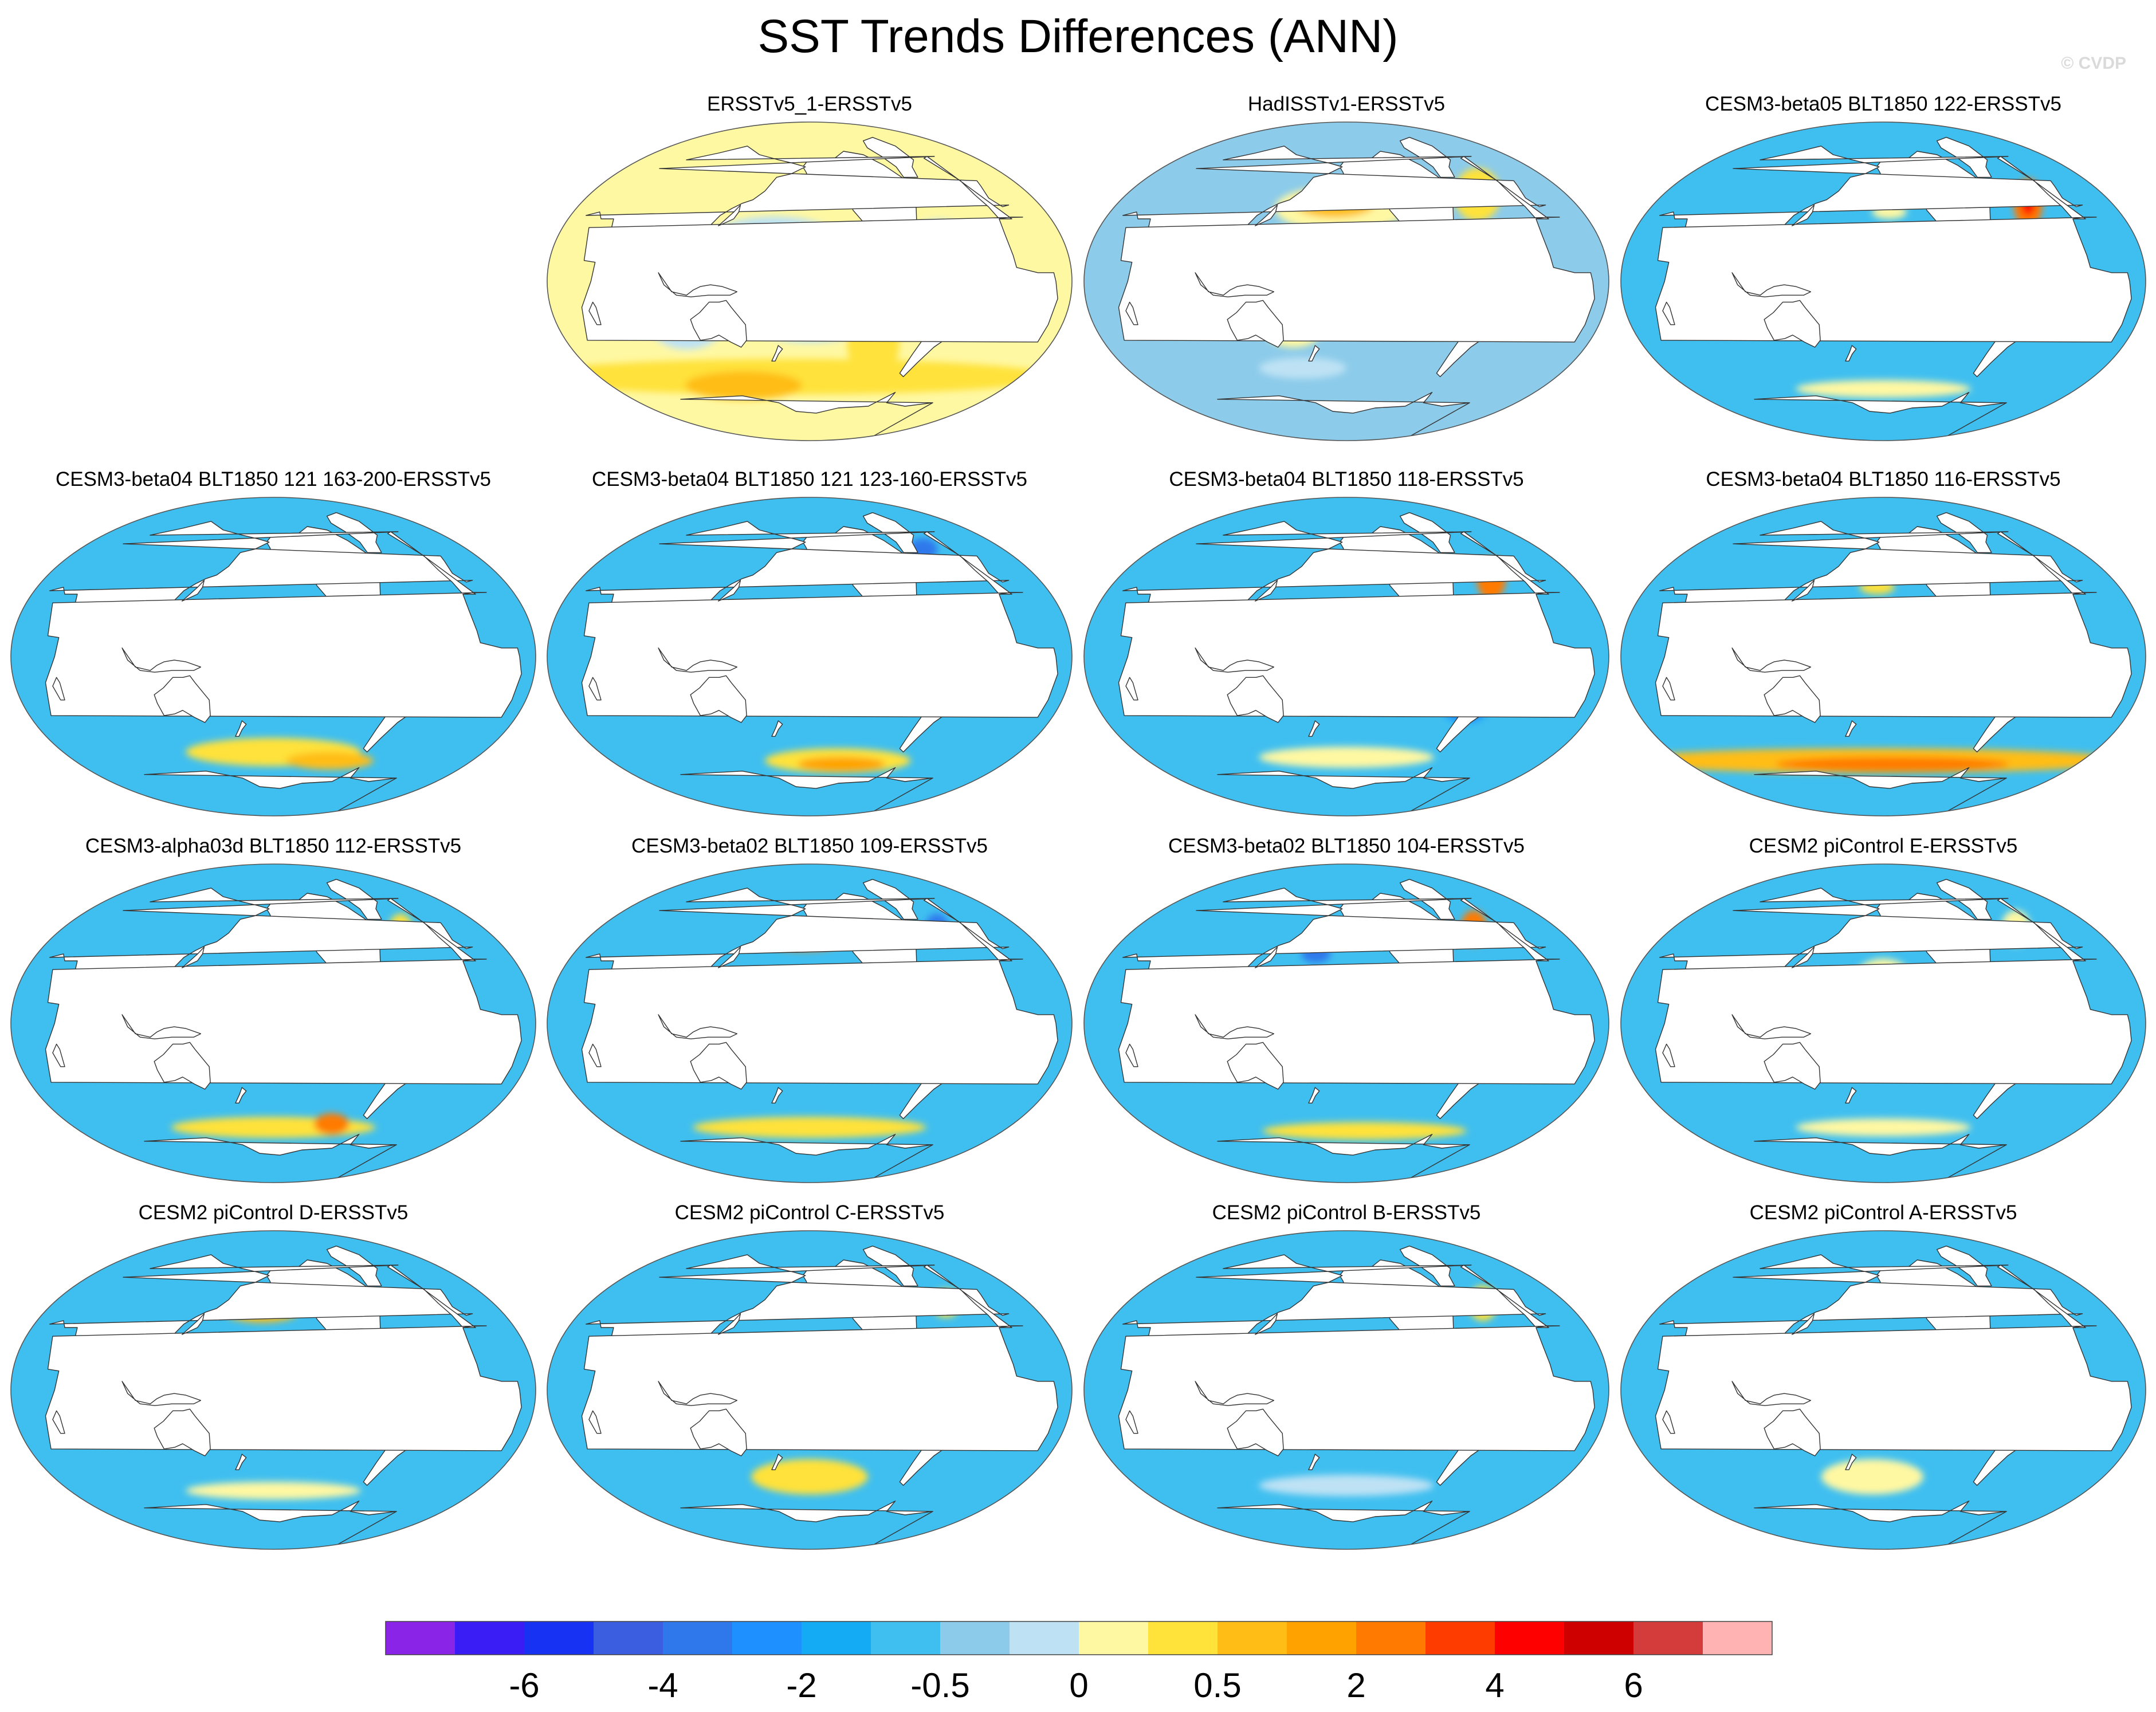 This screenshot has width=2156, height=1712. I want to click on map-panel: CESM2 piControl D-ERSSTv5, so click(273, 1378).